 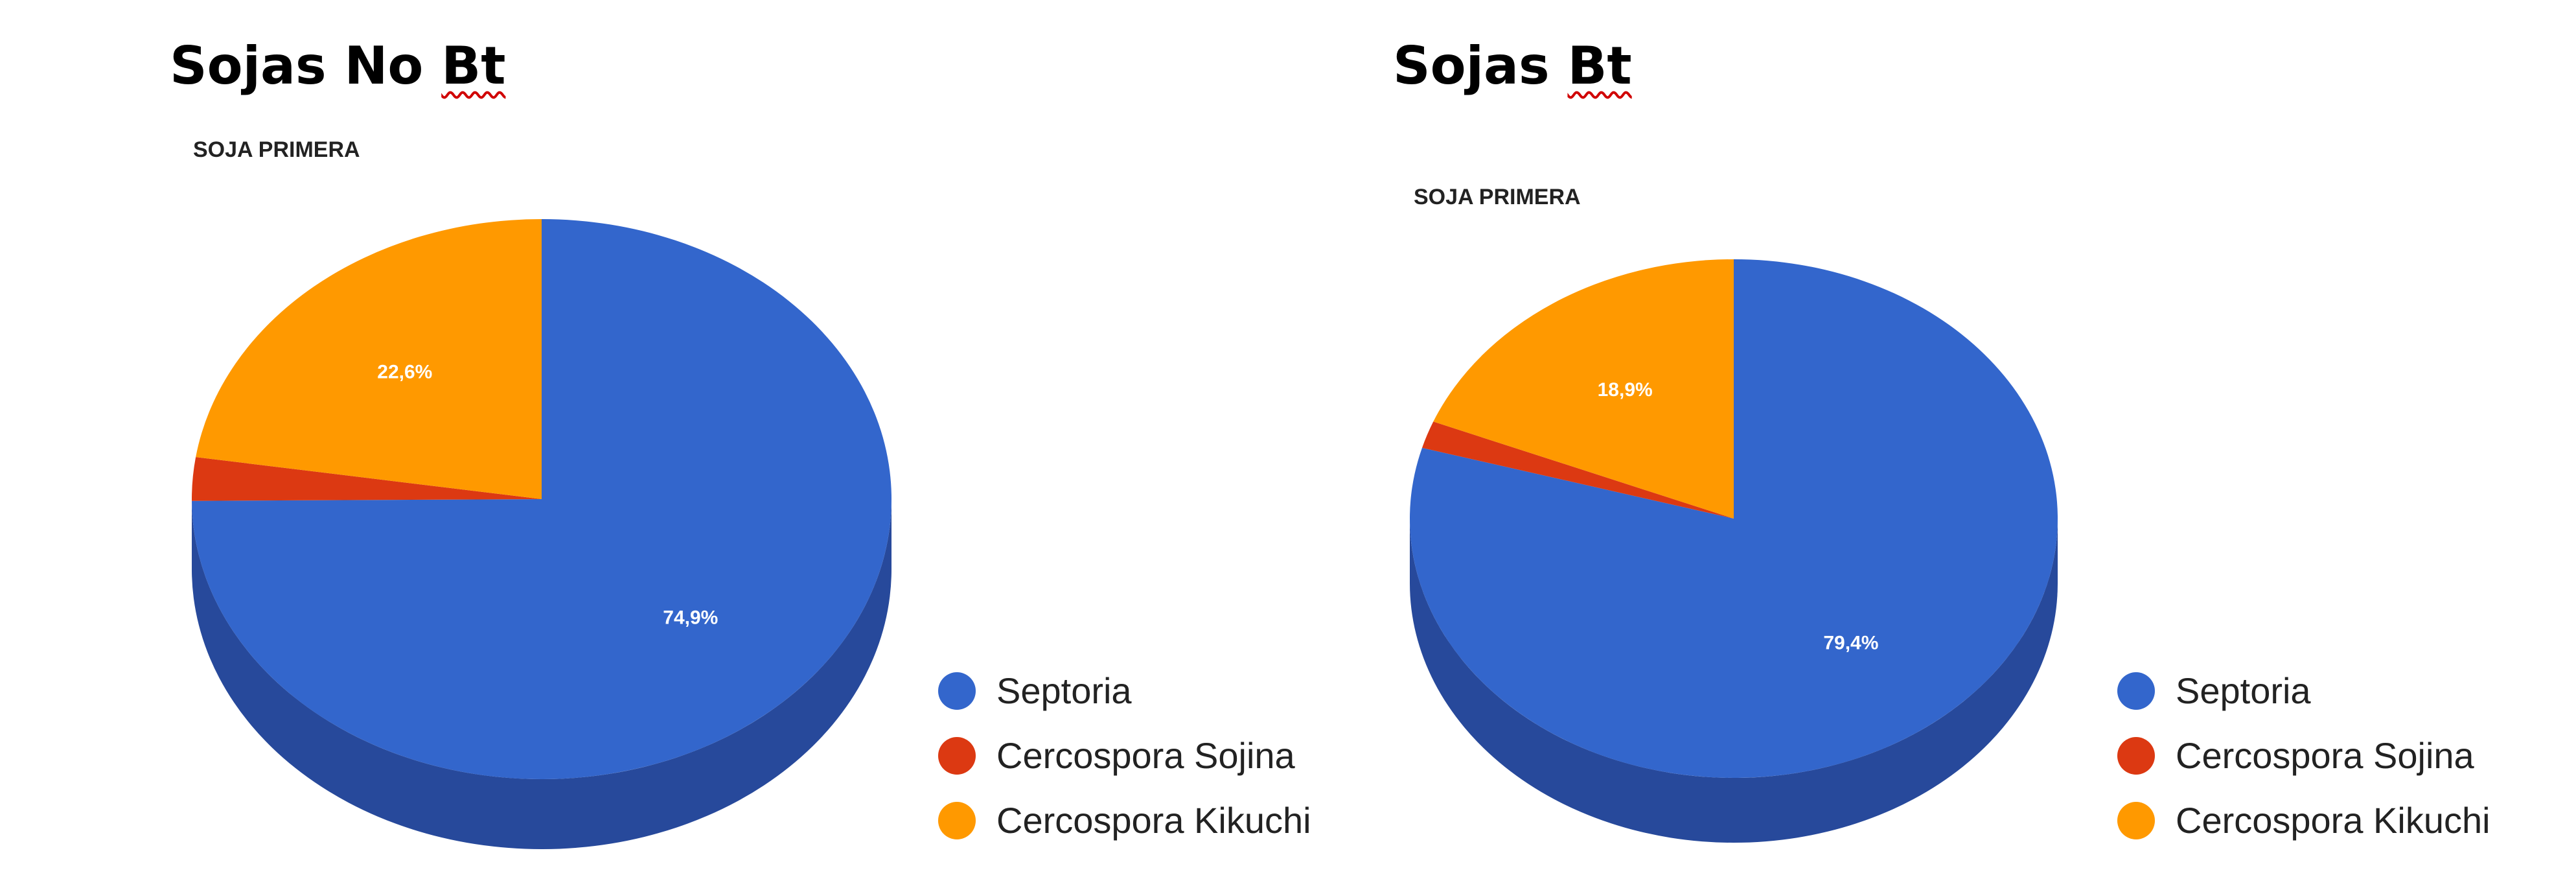 What do you see at coordinates (306, 66) in the screenshot?
I see `heading-text: Sojas No` at bounding box center [306, 66].